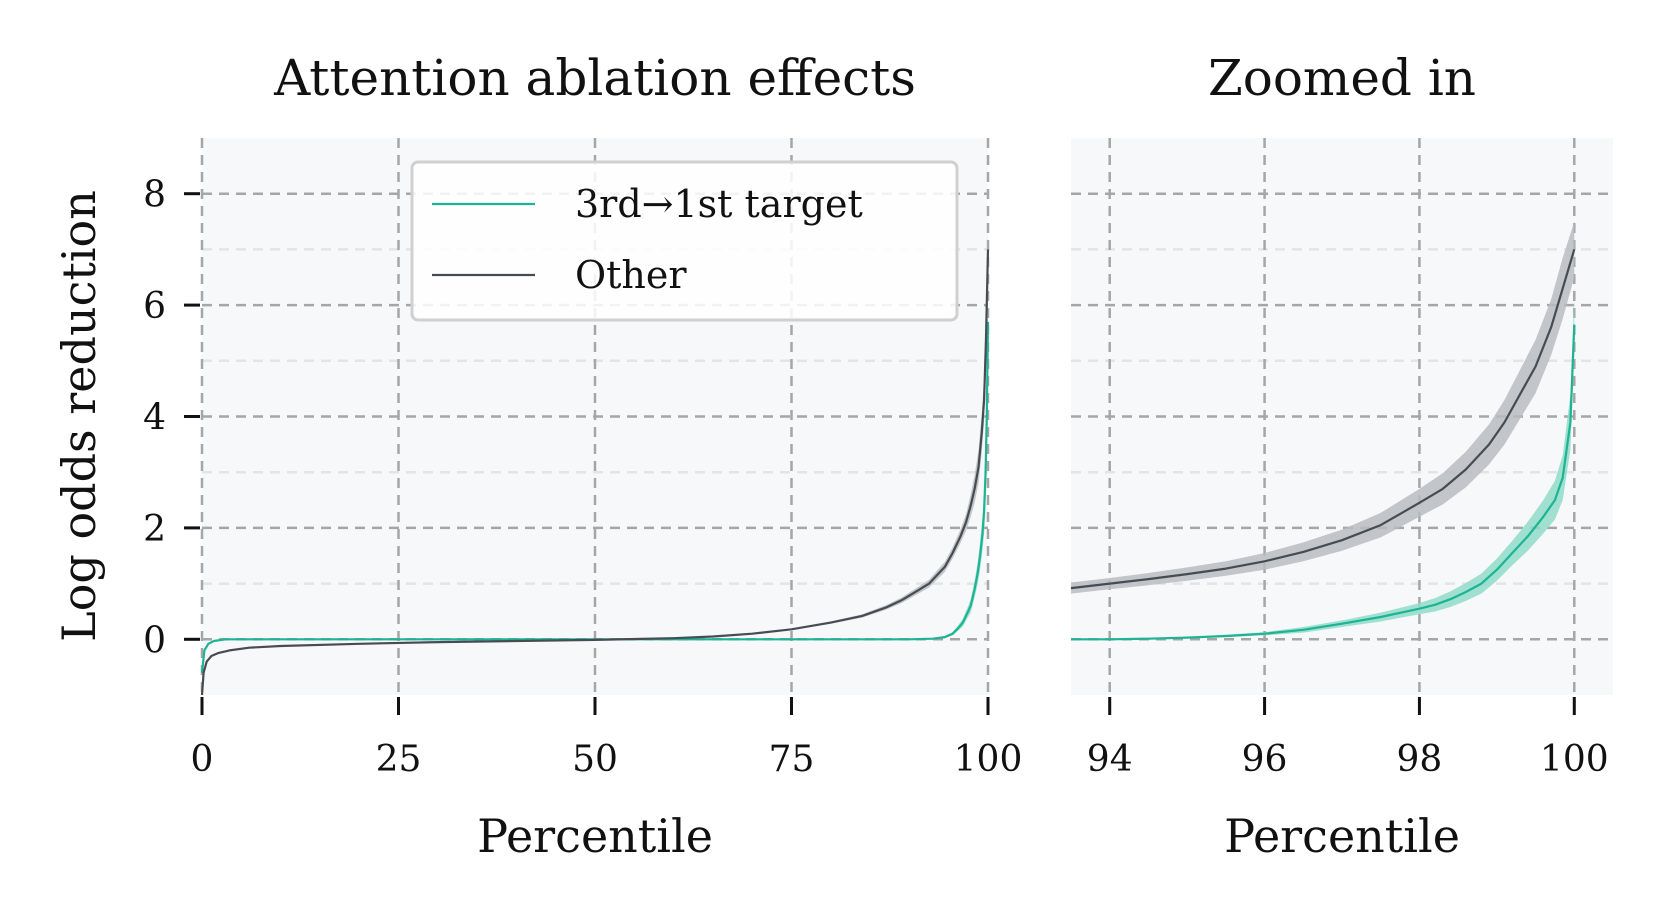 Image resolution: width=1663 pixels, height=916 pixels. I want to click on legend-frame, so click(684, 241).